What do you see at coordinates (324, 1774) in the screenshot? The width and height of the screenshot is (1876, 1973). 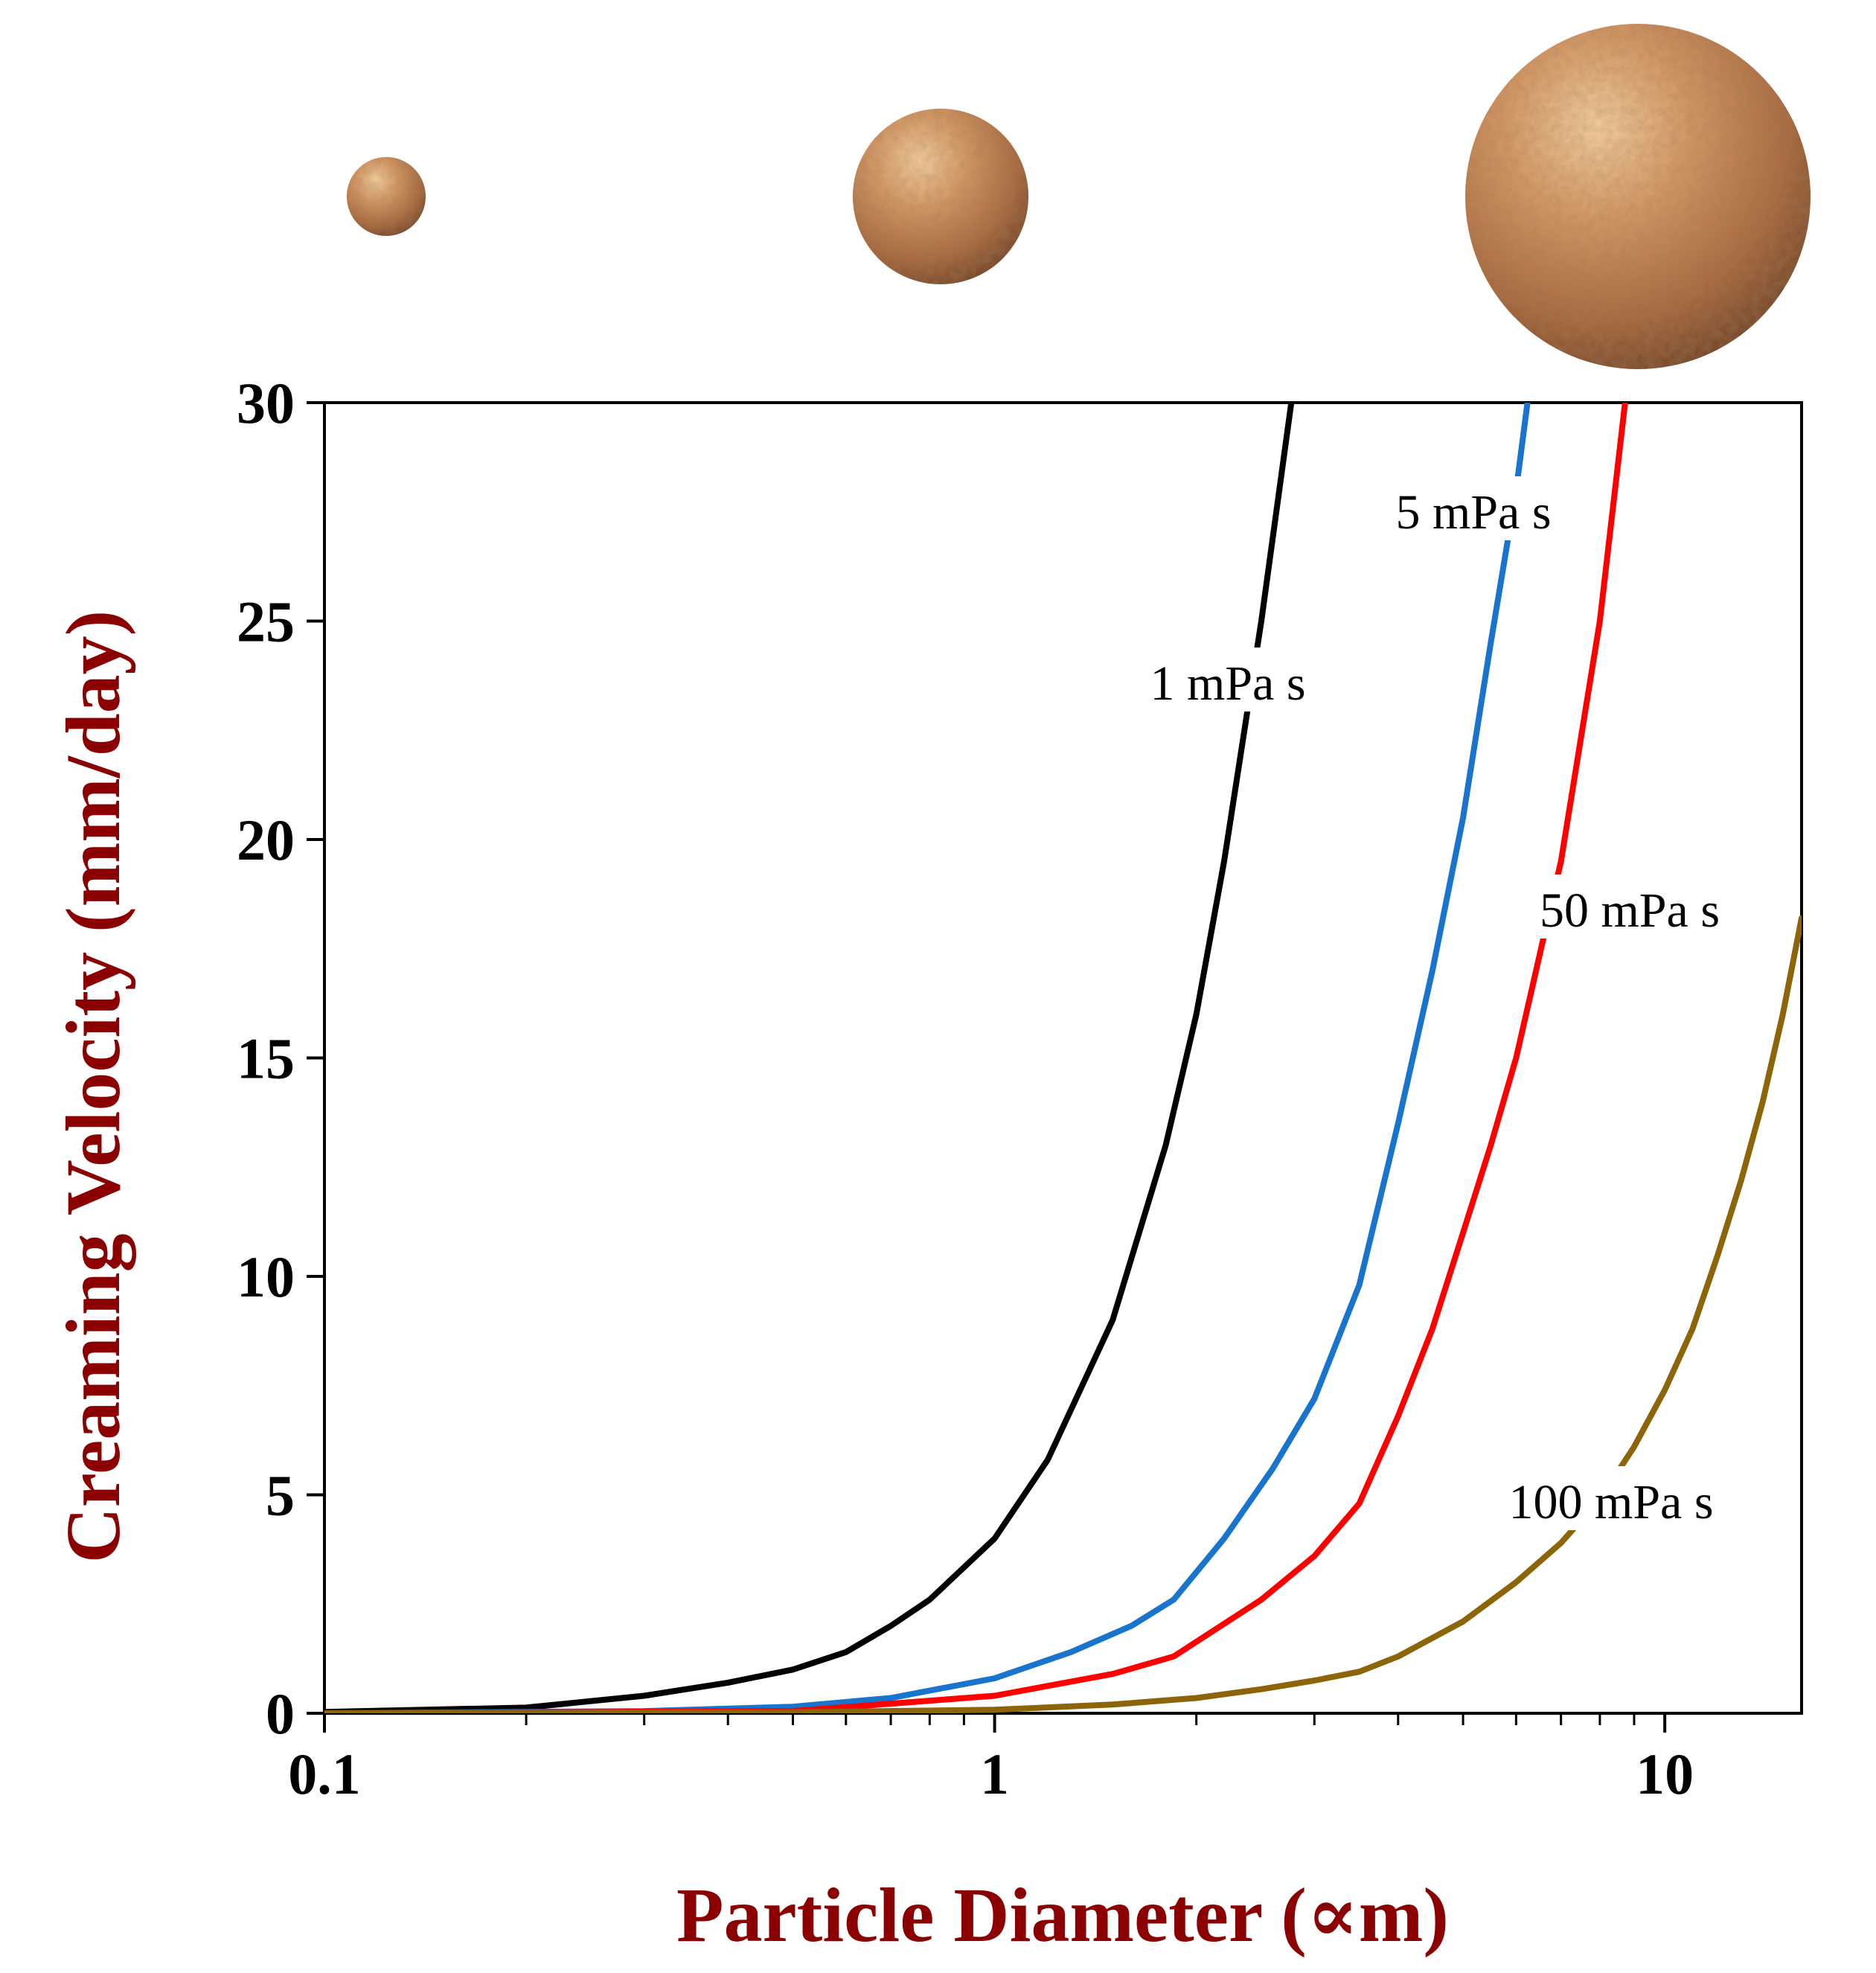 I see `x-tick-label: 0.1` at bounding box center [324, 1774].